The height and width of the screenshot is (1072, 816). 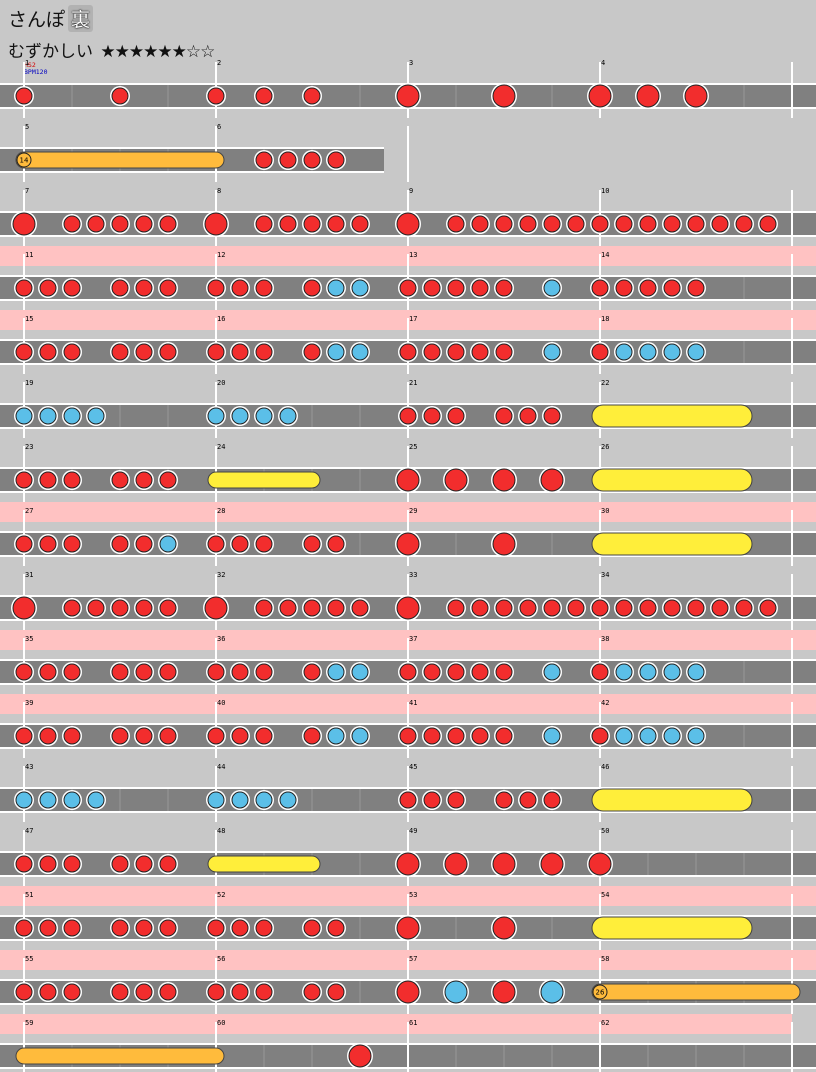 What do you see at coordinates (29, 255) in the screenshot?
I see `measure-number: 11` at bounding box center [29, 255].